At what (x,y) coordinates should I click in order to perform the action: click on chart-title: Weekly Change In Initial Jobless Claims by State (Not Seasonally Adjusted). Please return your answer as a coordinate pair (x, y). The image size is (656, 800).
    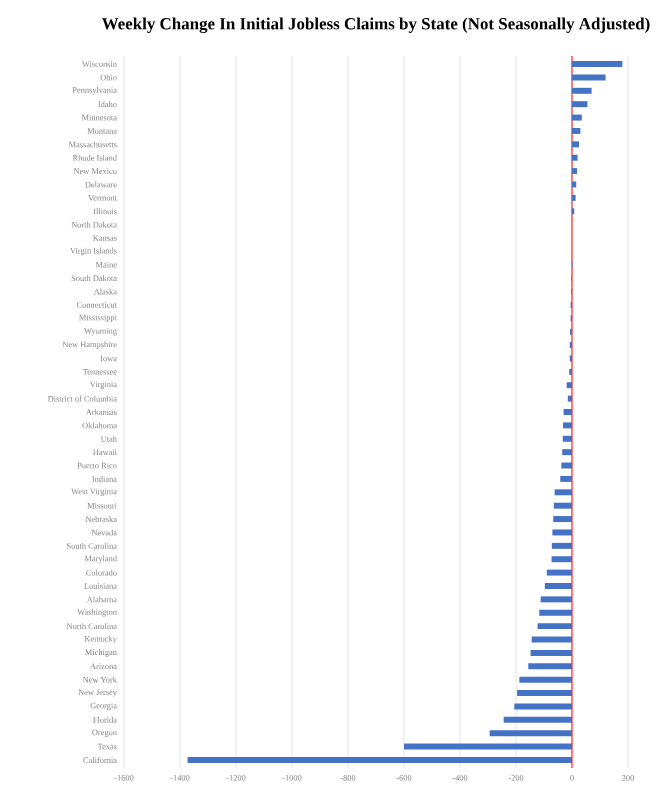
    Looking at the image, I should click on (375, 25).